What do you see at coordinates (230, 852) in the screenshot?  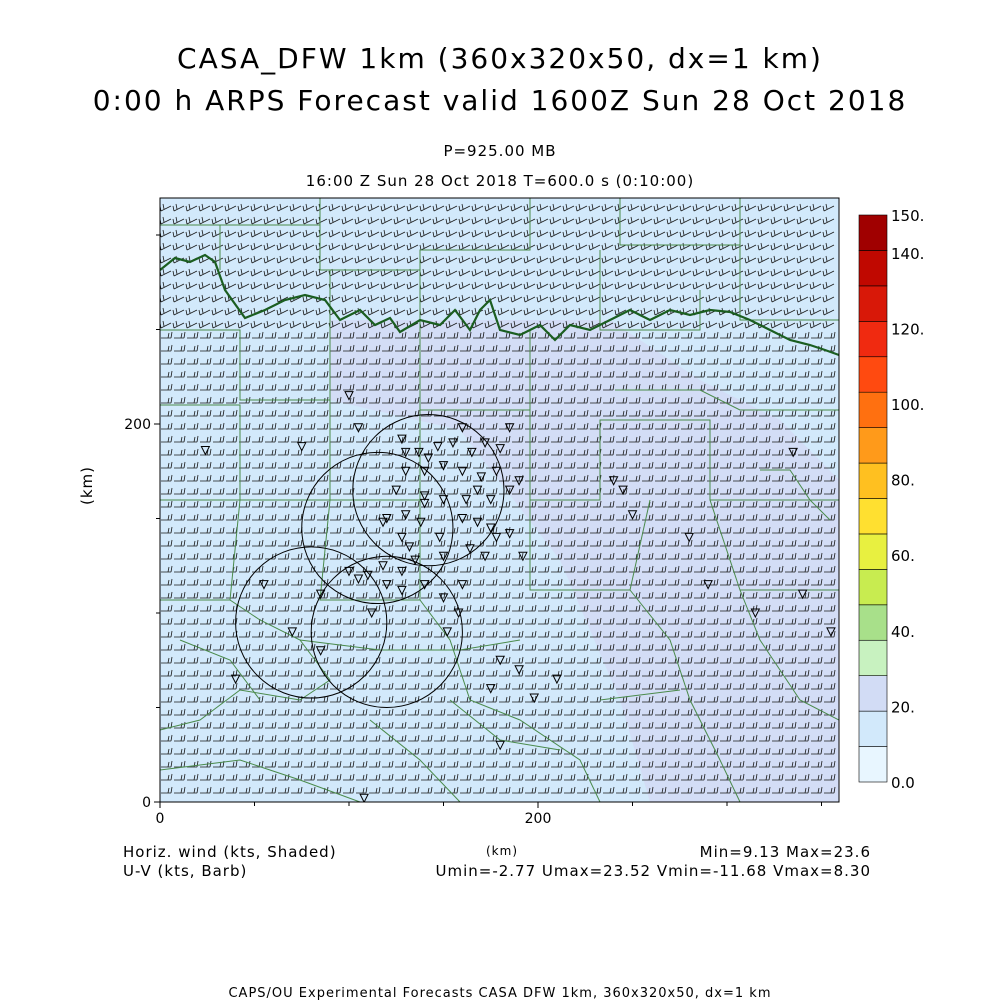 I see `legend-shaded-field: Horiz. wind (kts, Shaded)` at bounding box center [230, 852].